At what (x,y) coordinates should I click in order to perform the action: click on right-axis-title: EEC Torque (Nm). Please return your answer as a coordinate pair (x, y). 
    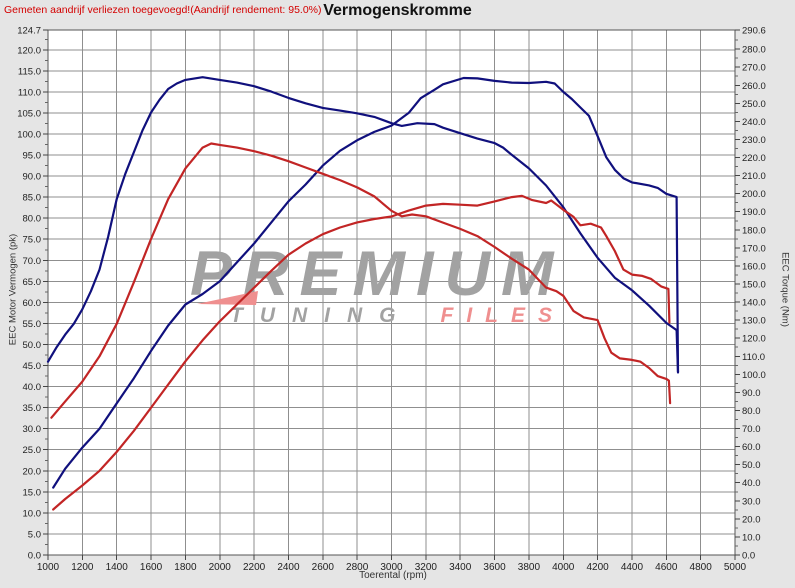
    Looking at the image, I should click on (785, 289).